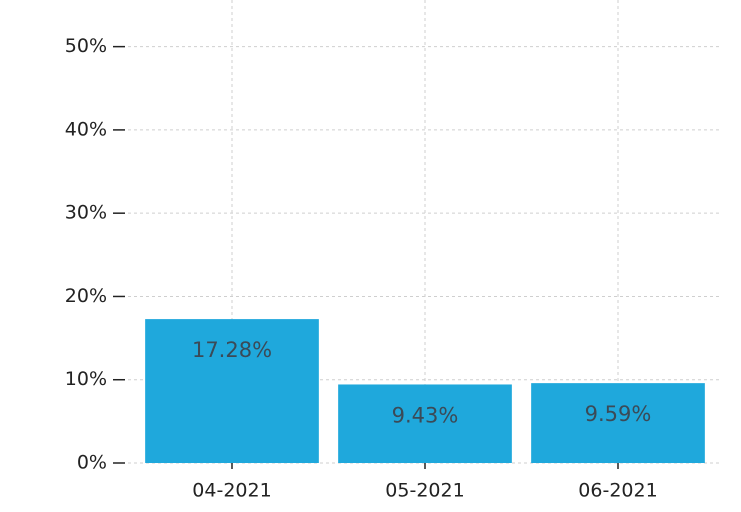 This screenshot has height=512, width=741. What do you see at coordinates (86, 213) in the screenshot?
I see `y-tick-label: 30%` at bounding box center [86, 213].